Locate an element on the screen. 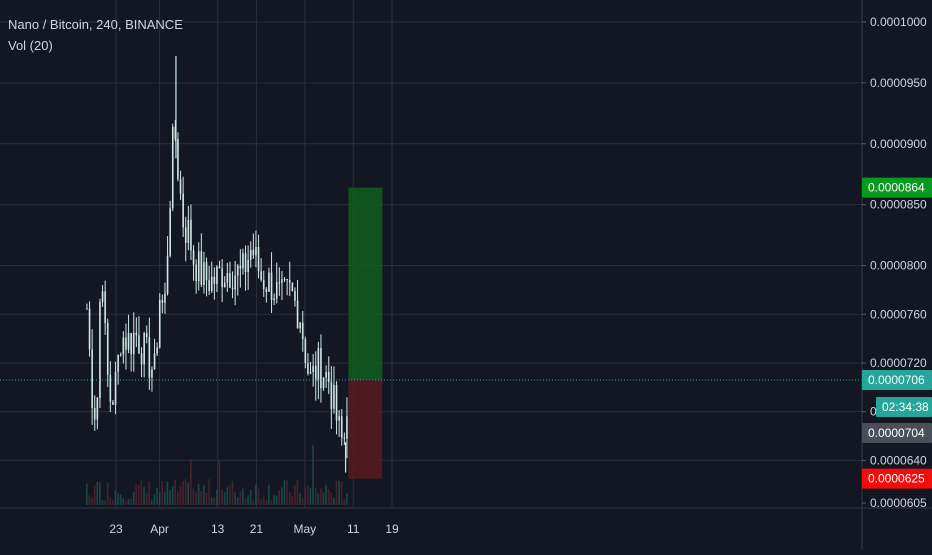 The width and height of the screenshot is (932, 555). time-tick-label: Apr is located at coordinates (159, 529).